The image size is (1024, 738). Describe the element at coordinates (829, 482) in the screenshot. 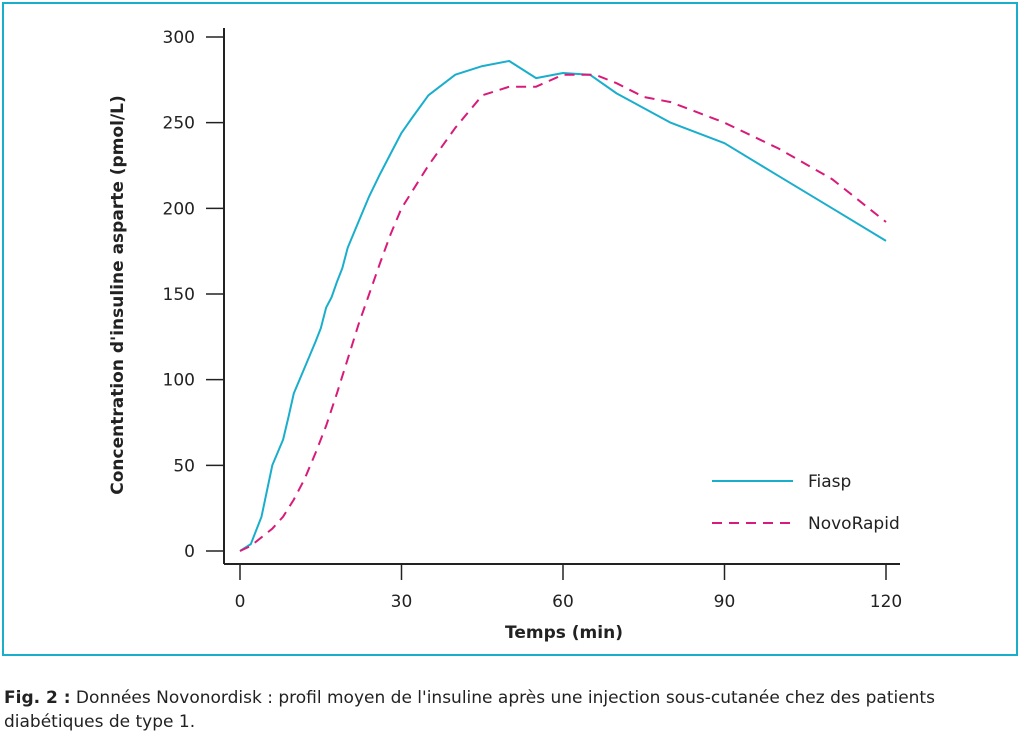

I see `legend-label-fiasp: Fiasp` at that location.